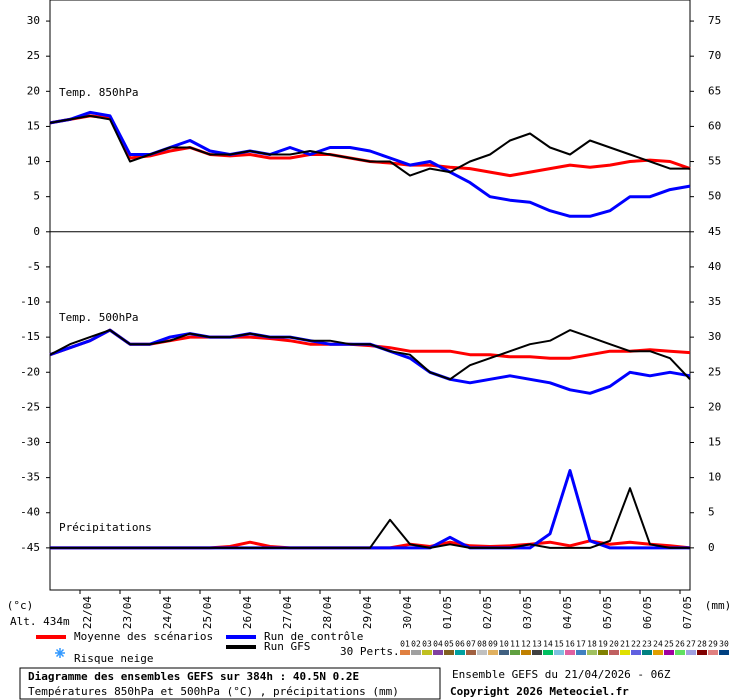  What do you see at coordinates (247, 612) in the screenshot?
I see `x-tick-label: 26/04` at bounding box center [247, 612].